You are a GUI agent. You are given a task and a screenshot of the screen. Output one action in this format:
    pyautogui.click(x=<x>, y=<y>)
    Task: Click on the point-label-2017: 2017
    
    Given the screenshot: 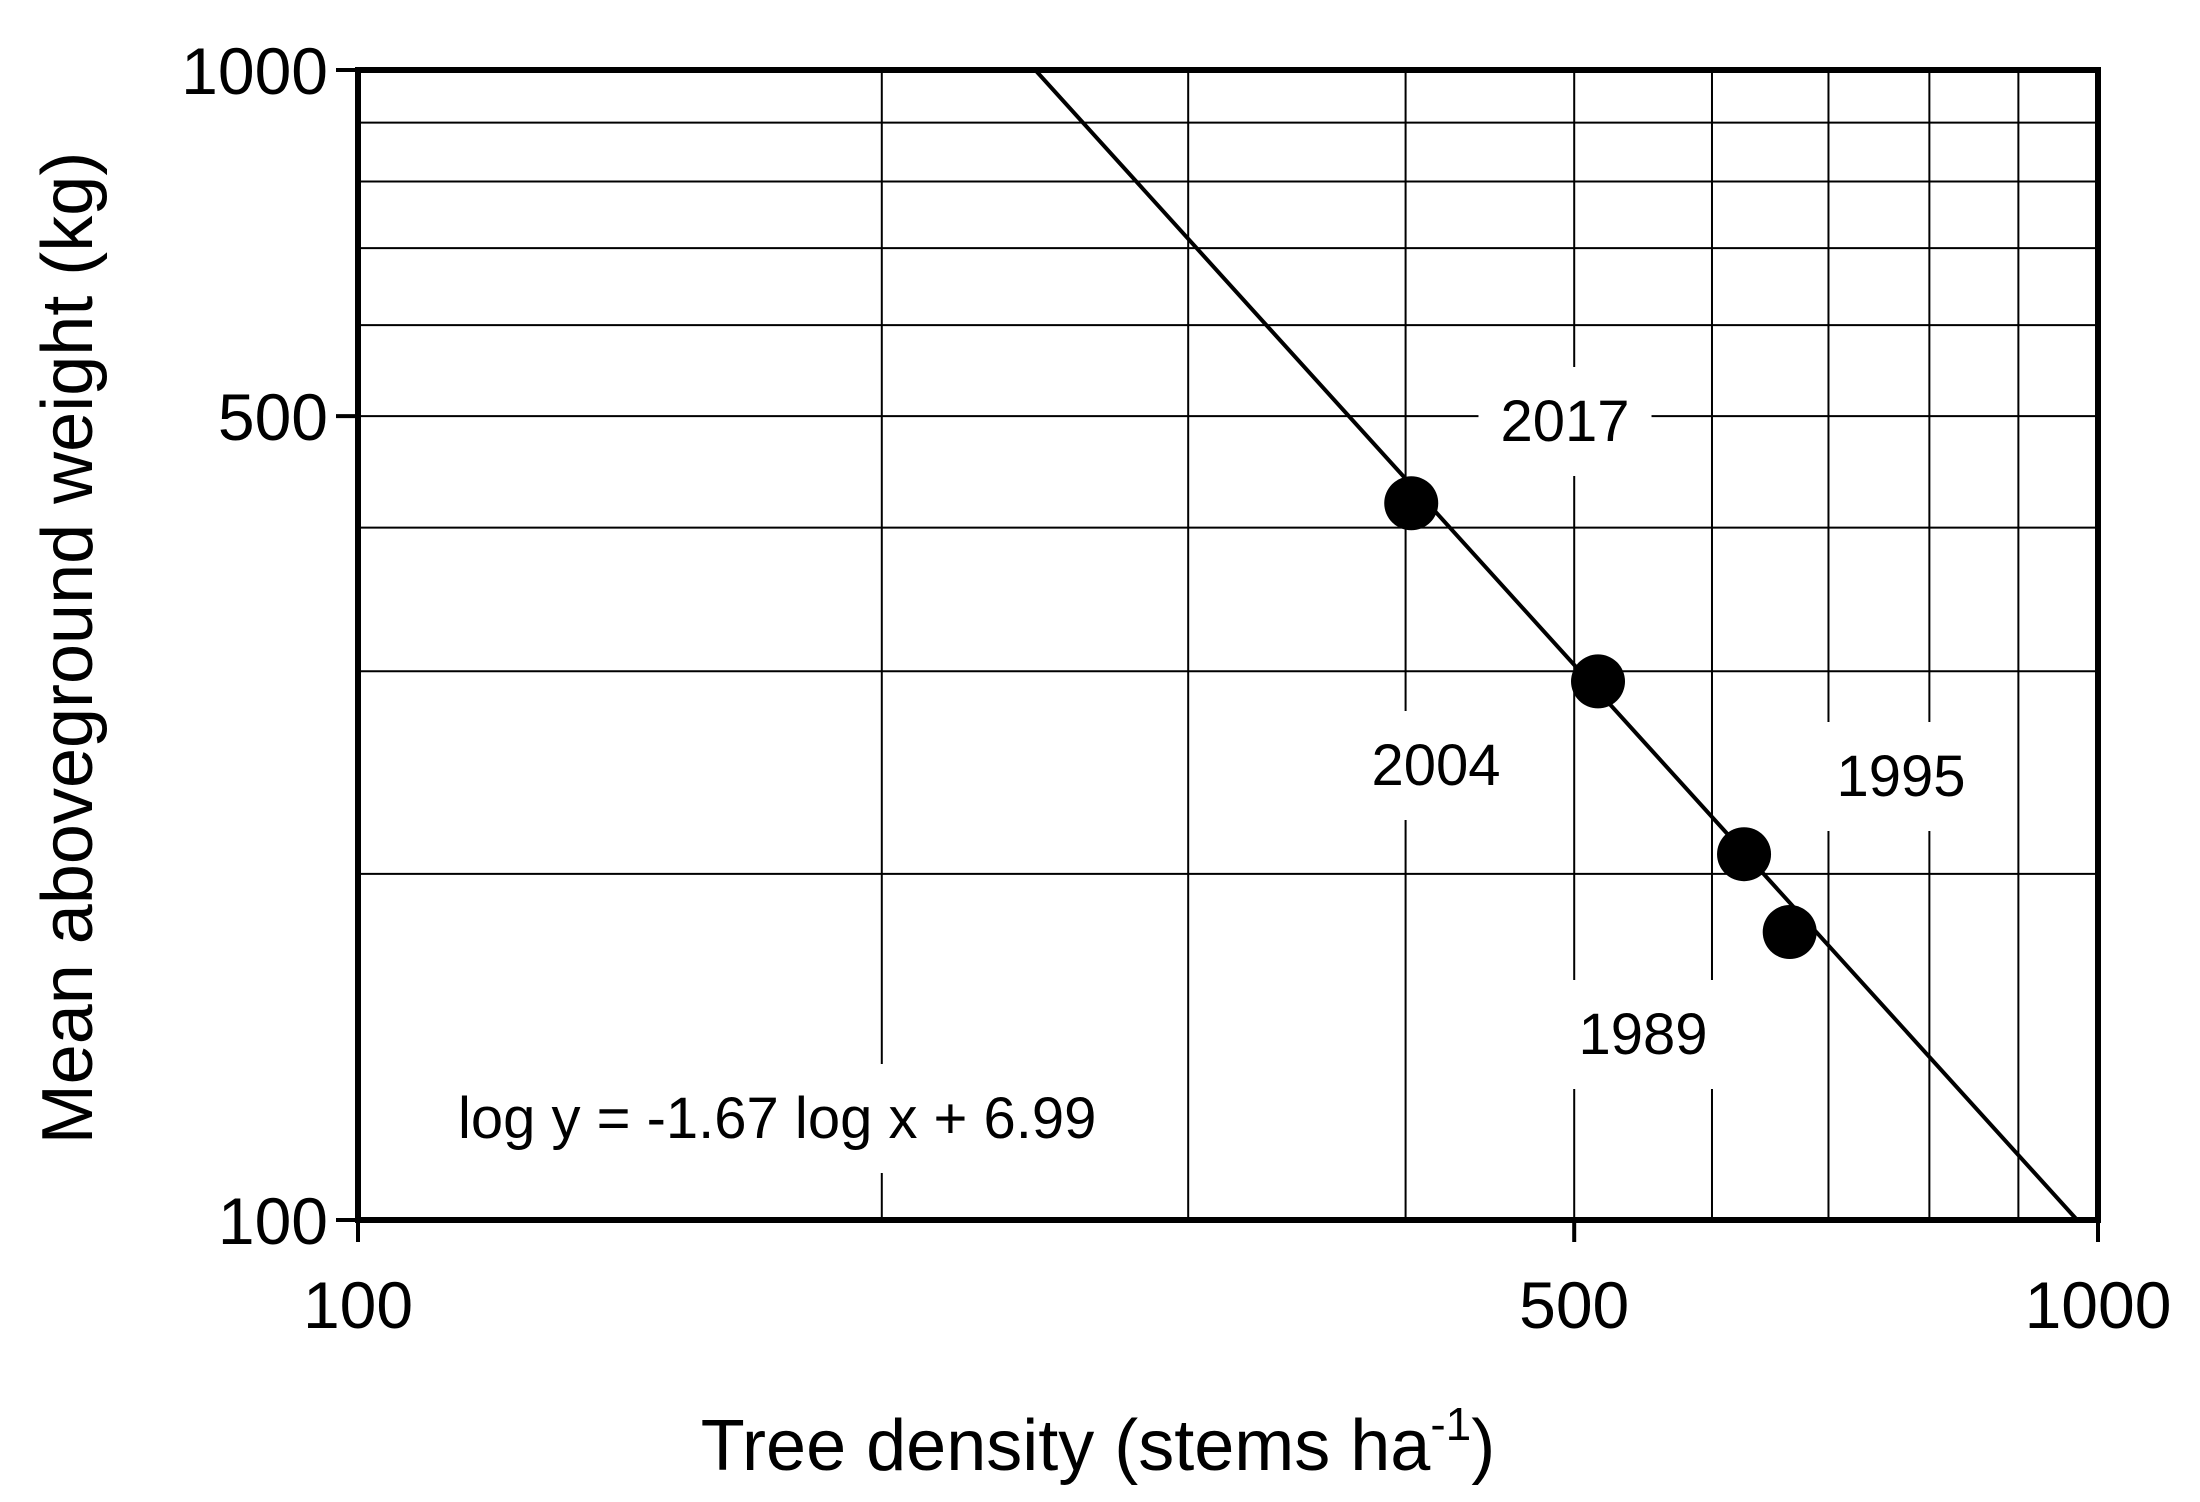 What is the action you would take?
    pyautogui.click(x=1564, y=421)
    